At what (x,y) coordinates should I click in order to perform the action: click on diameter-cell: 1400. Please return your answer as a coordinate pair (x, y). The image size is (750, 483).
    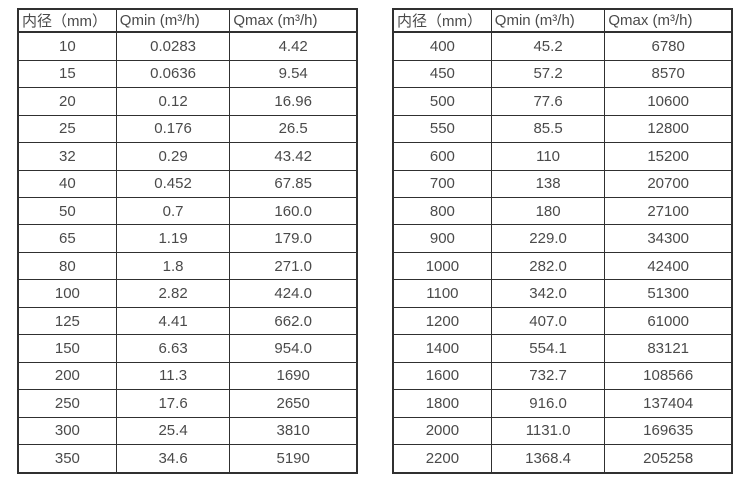
    Looking at the image, I should click on (442, 348).